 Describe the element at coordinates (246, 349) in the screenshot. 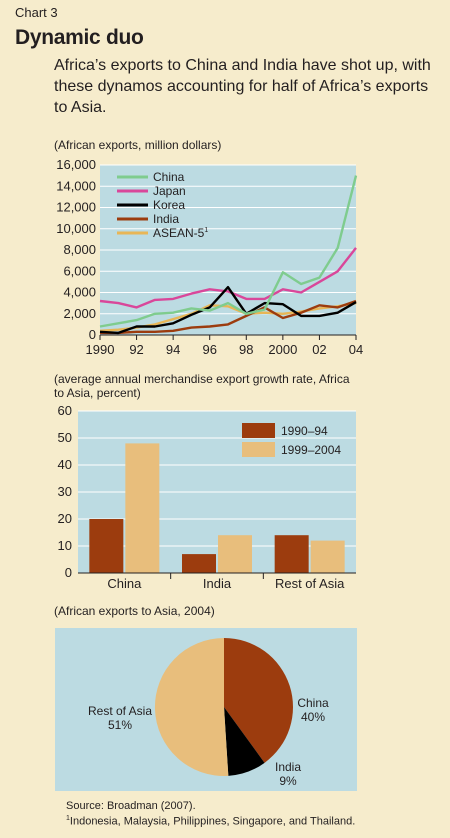

I see `x-tick-label: 98` at that location.